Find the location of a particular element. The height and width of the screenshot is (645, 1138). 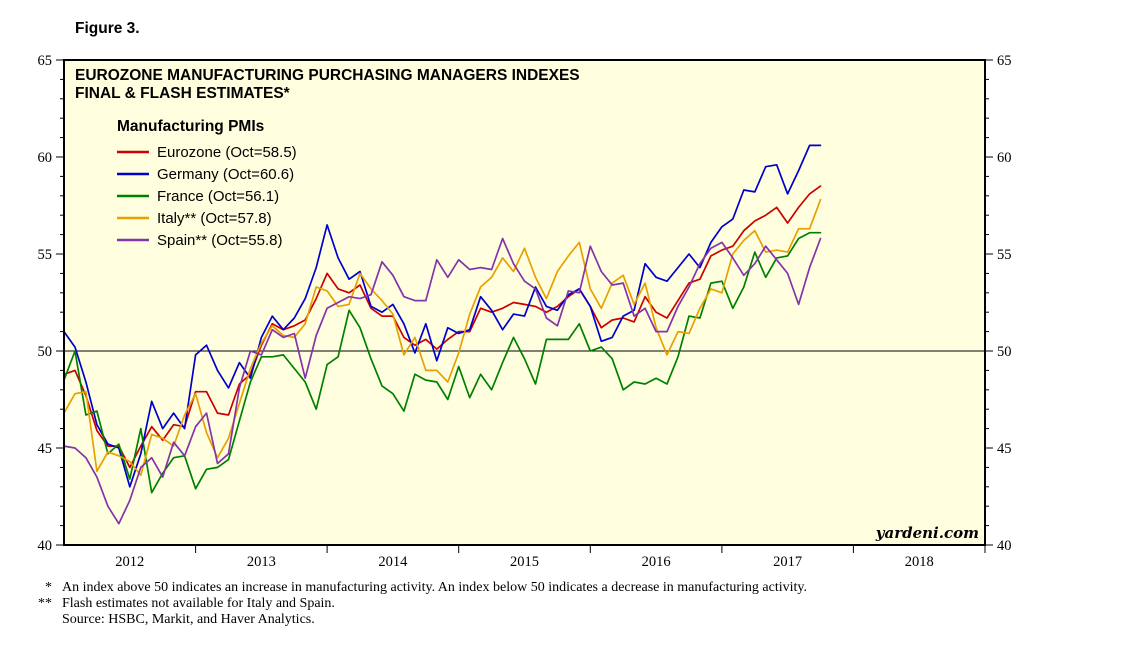

y-axis-label-right: 65 is located at coordinates (1004, 61).